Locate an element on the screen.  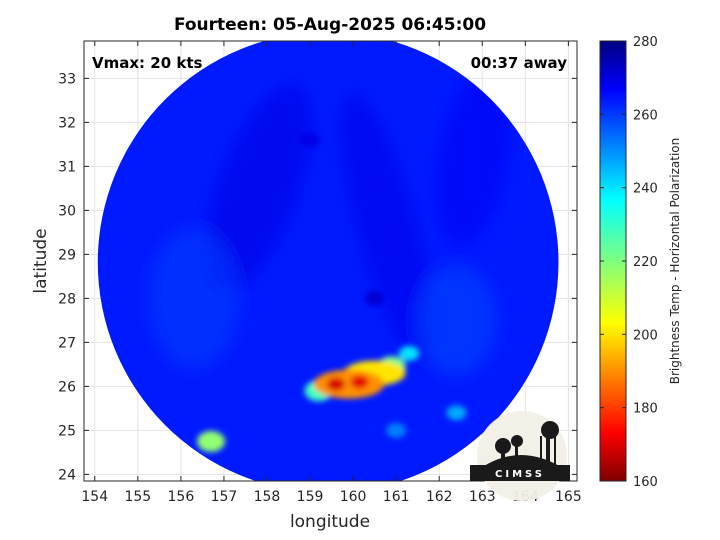
y-tick-label: 25 is located at coordinates (67, 431).